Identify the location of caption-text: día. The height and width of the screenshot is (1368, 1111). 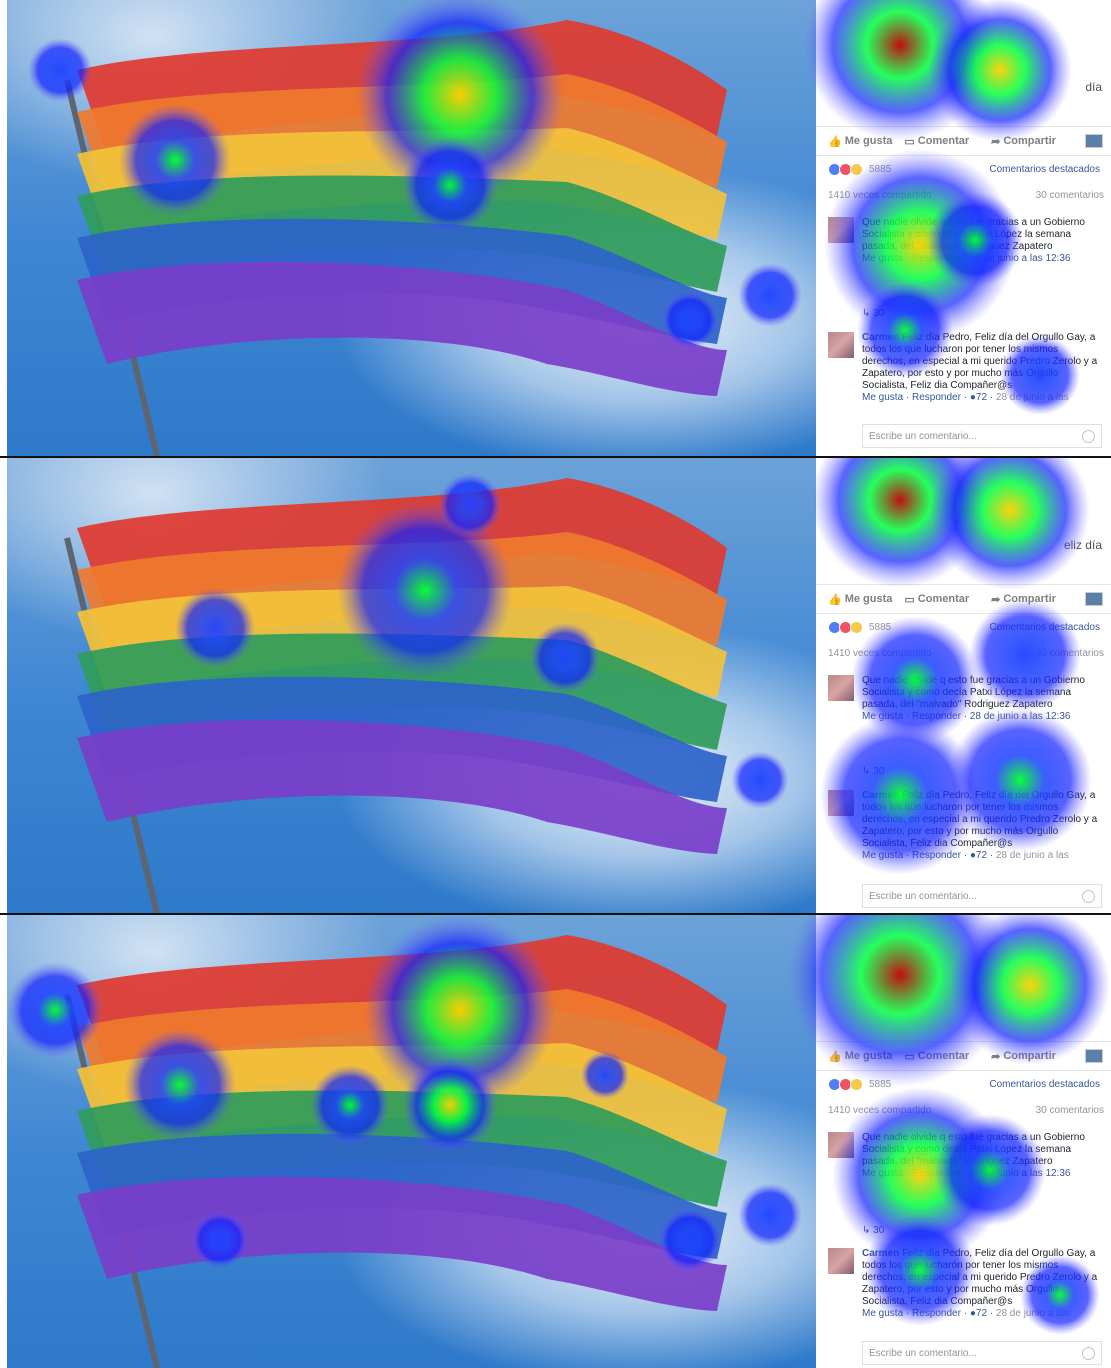
(1093, 87).